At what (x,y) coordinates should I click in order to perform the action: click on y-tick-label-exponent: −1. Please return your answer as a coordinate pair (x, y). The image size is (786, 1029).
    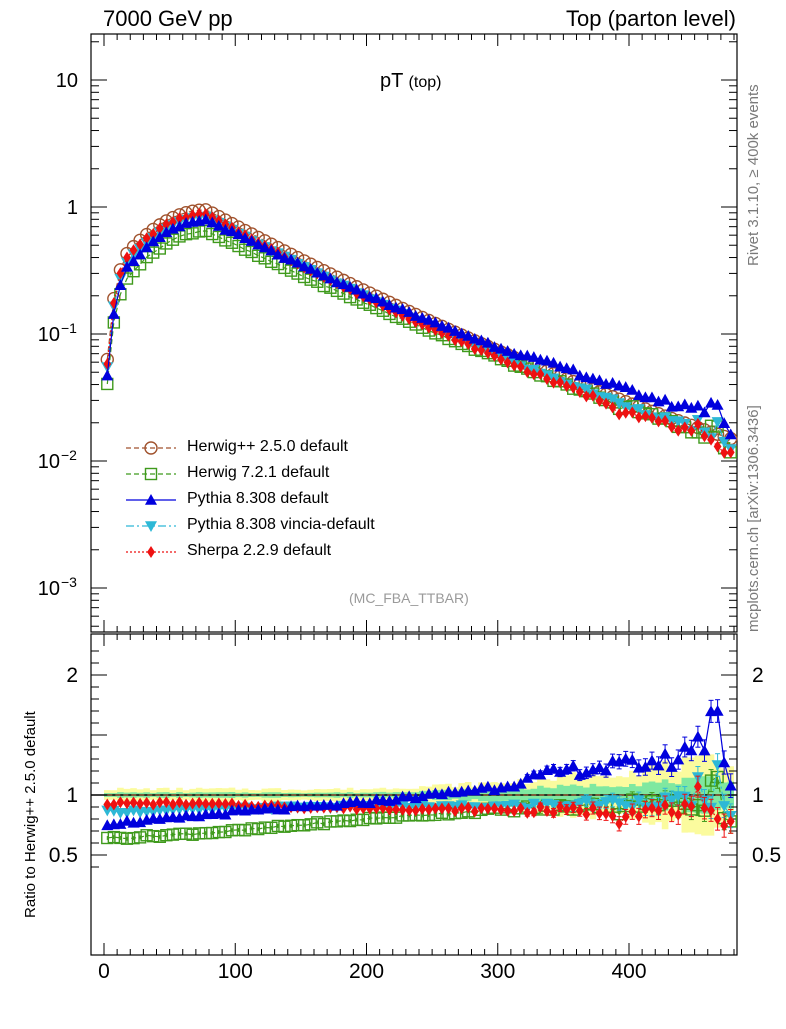
    Looking at the image, I should click on (69, 328).